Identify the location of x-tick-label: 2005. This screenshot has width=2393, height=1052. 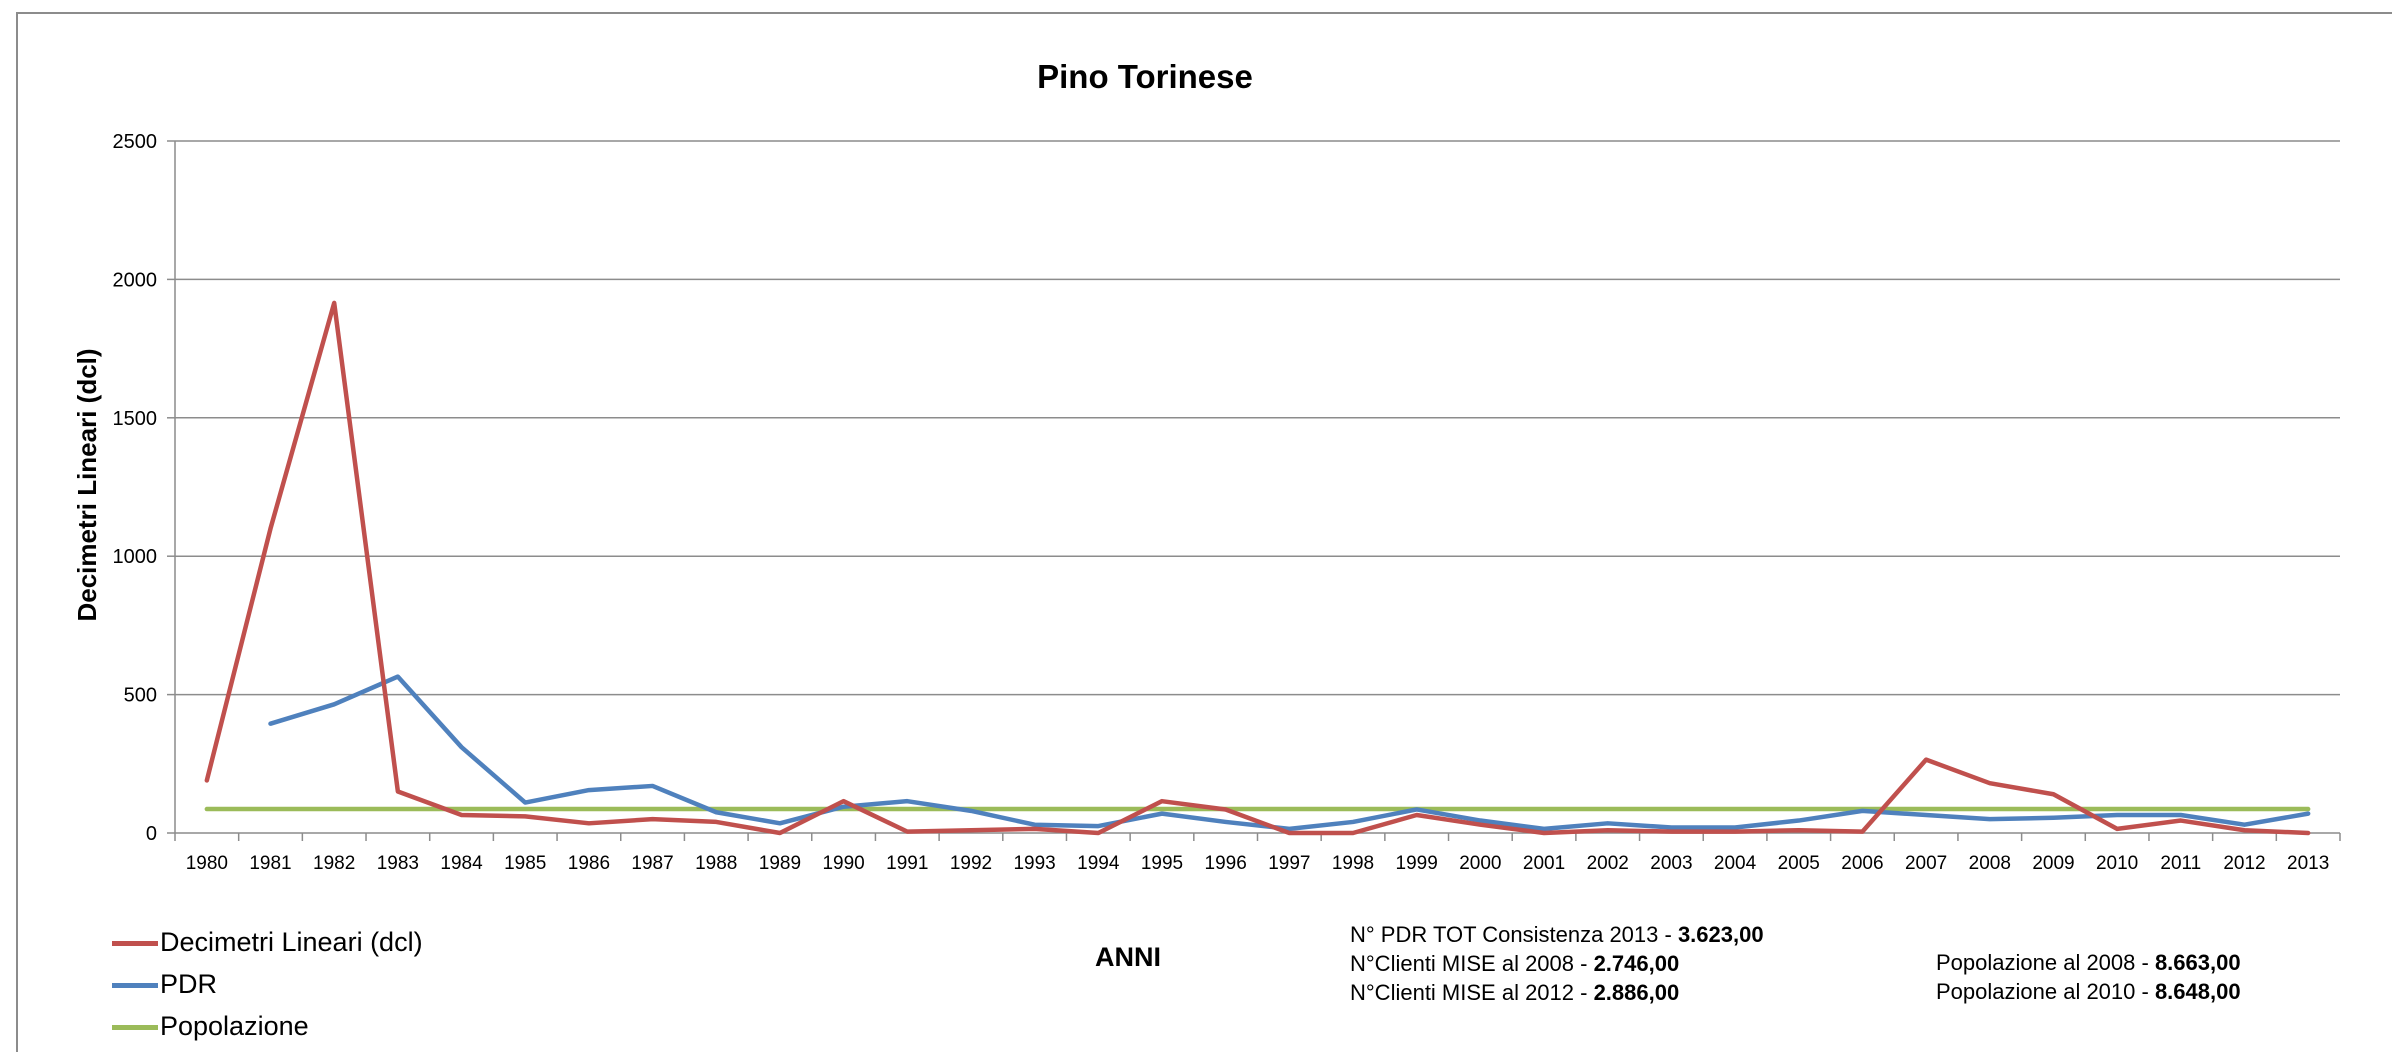
(1799, 863).